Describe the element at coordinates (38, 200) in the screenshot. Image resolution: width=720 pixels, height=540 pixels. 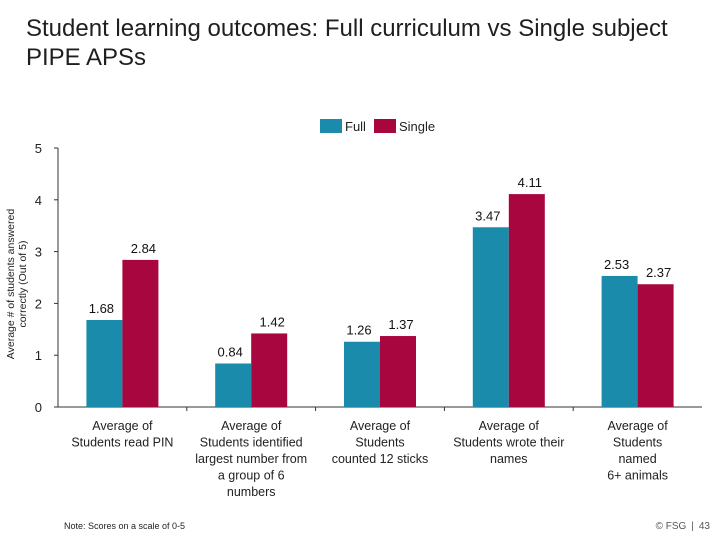
I see `y-tick-label: 4` at that location.